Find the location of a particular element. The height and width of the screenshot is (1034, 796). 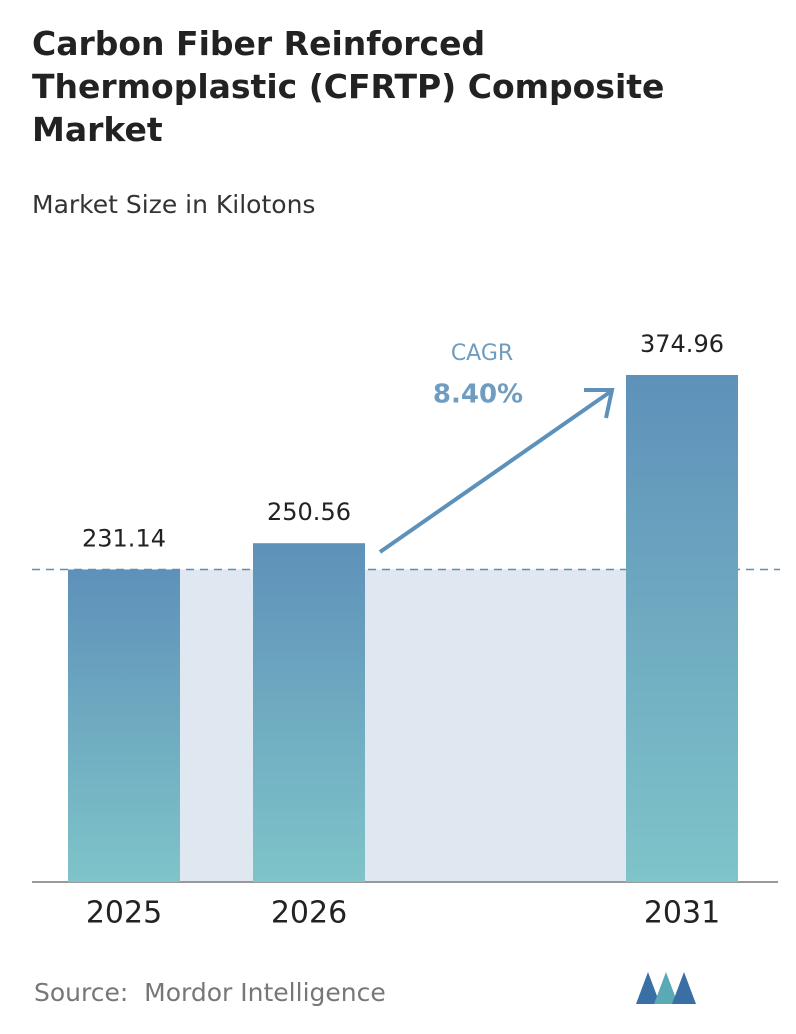

value-label: 374.96 is located at coordinates (682, 344).